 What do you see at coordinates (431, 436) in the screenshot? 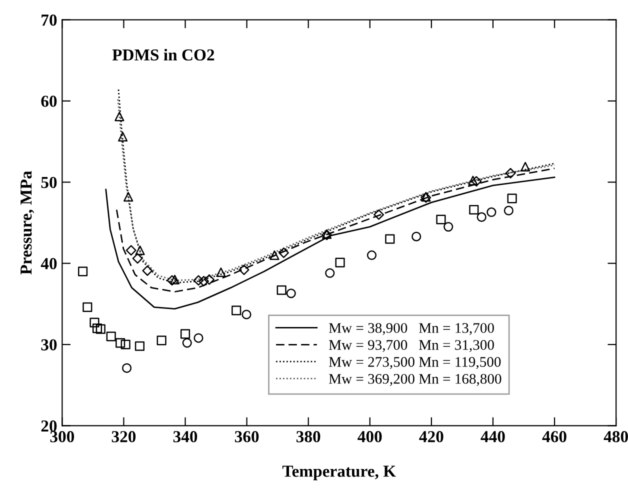
I see `x-tick-label: 420` at bounding box center [431, 436].